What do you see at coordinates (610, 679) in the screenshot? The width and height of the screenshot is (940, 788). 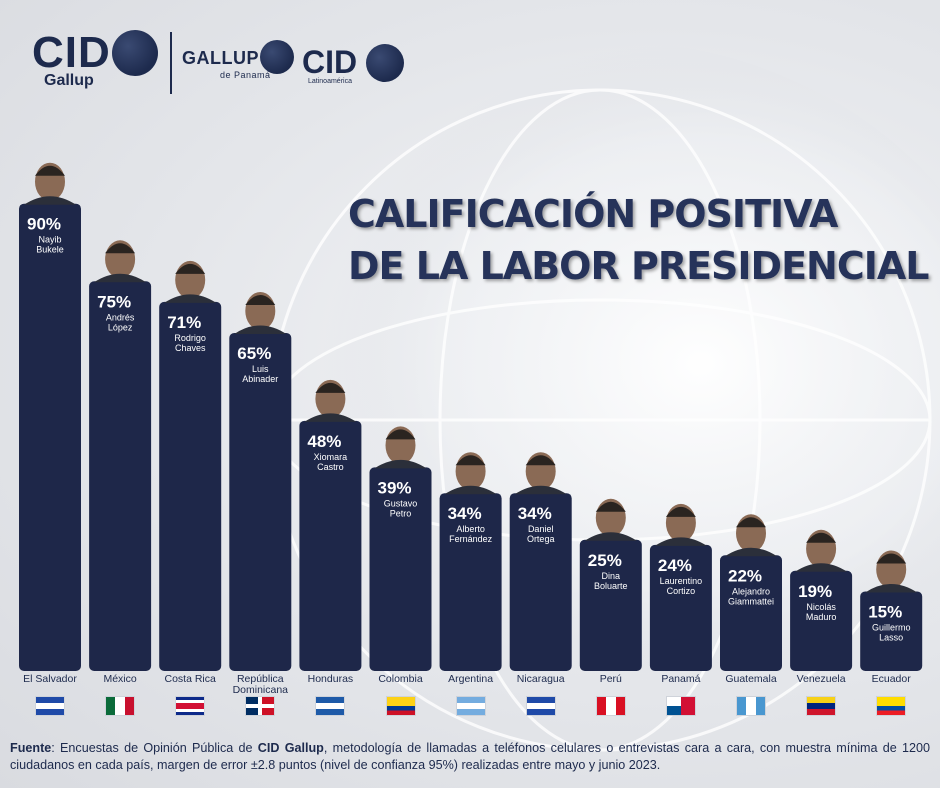 I see `country-label-8: Perú` at bounding box center [610, 679].